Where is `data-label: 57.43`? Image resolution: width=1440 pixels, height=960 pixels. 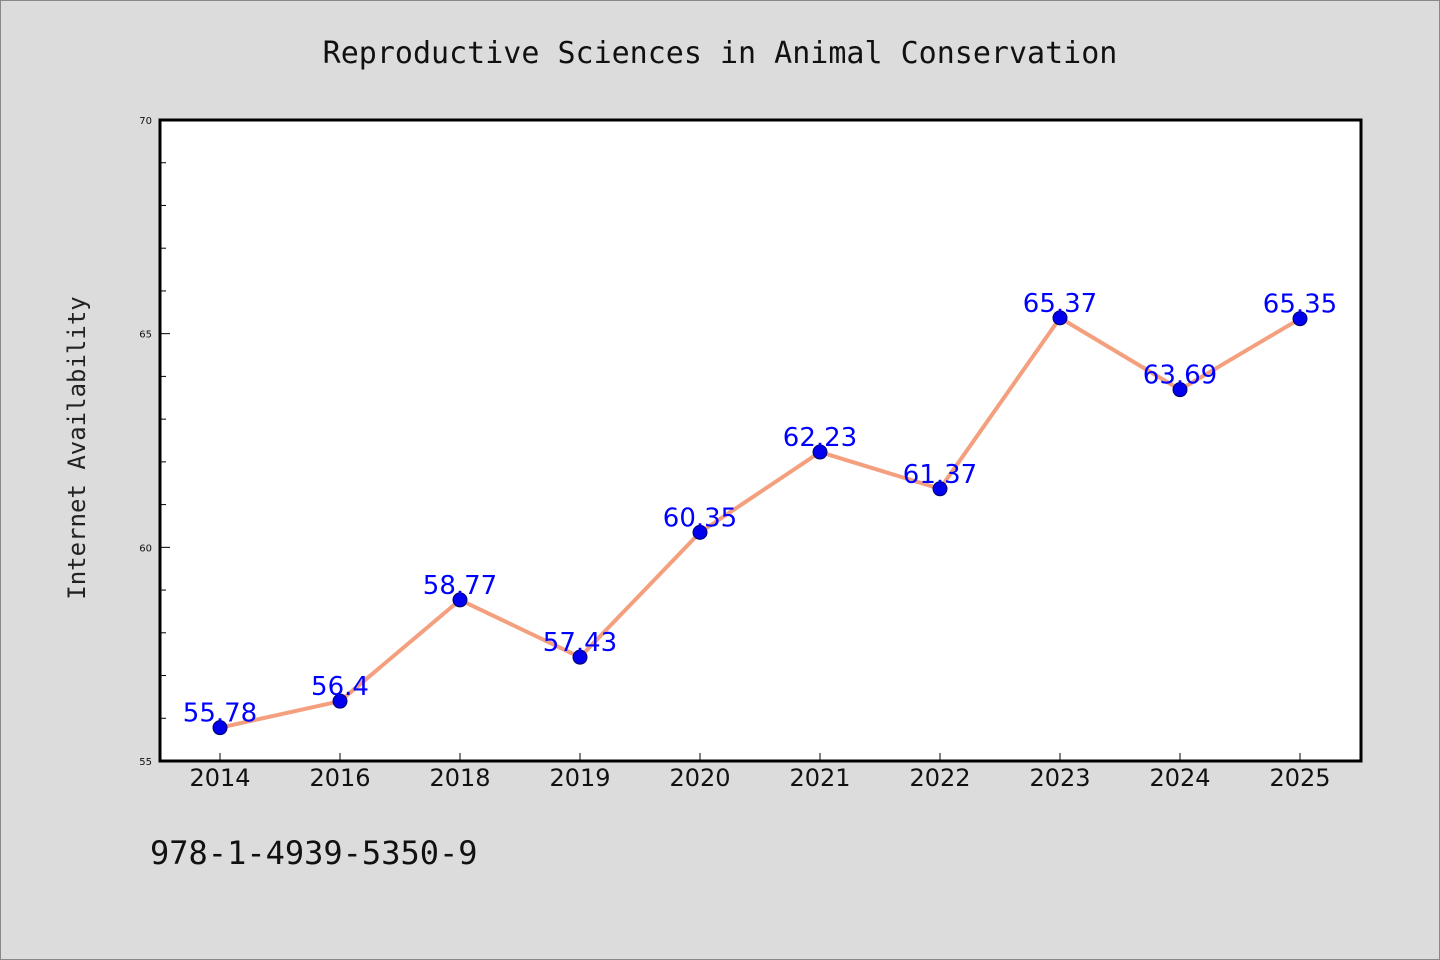 data-label: 57.43 is located at coordinates (580, 643).